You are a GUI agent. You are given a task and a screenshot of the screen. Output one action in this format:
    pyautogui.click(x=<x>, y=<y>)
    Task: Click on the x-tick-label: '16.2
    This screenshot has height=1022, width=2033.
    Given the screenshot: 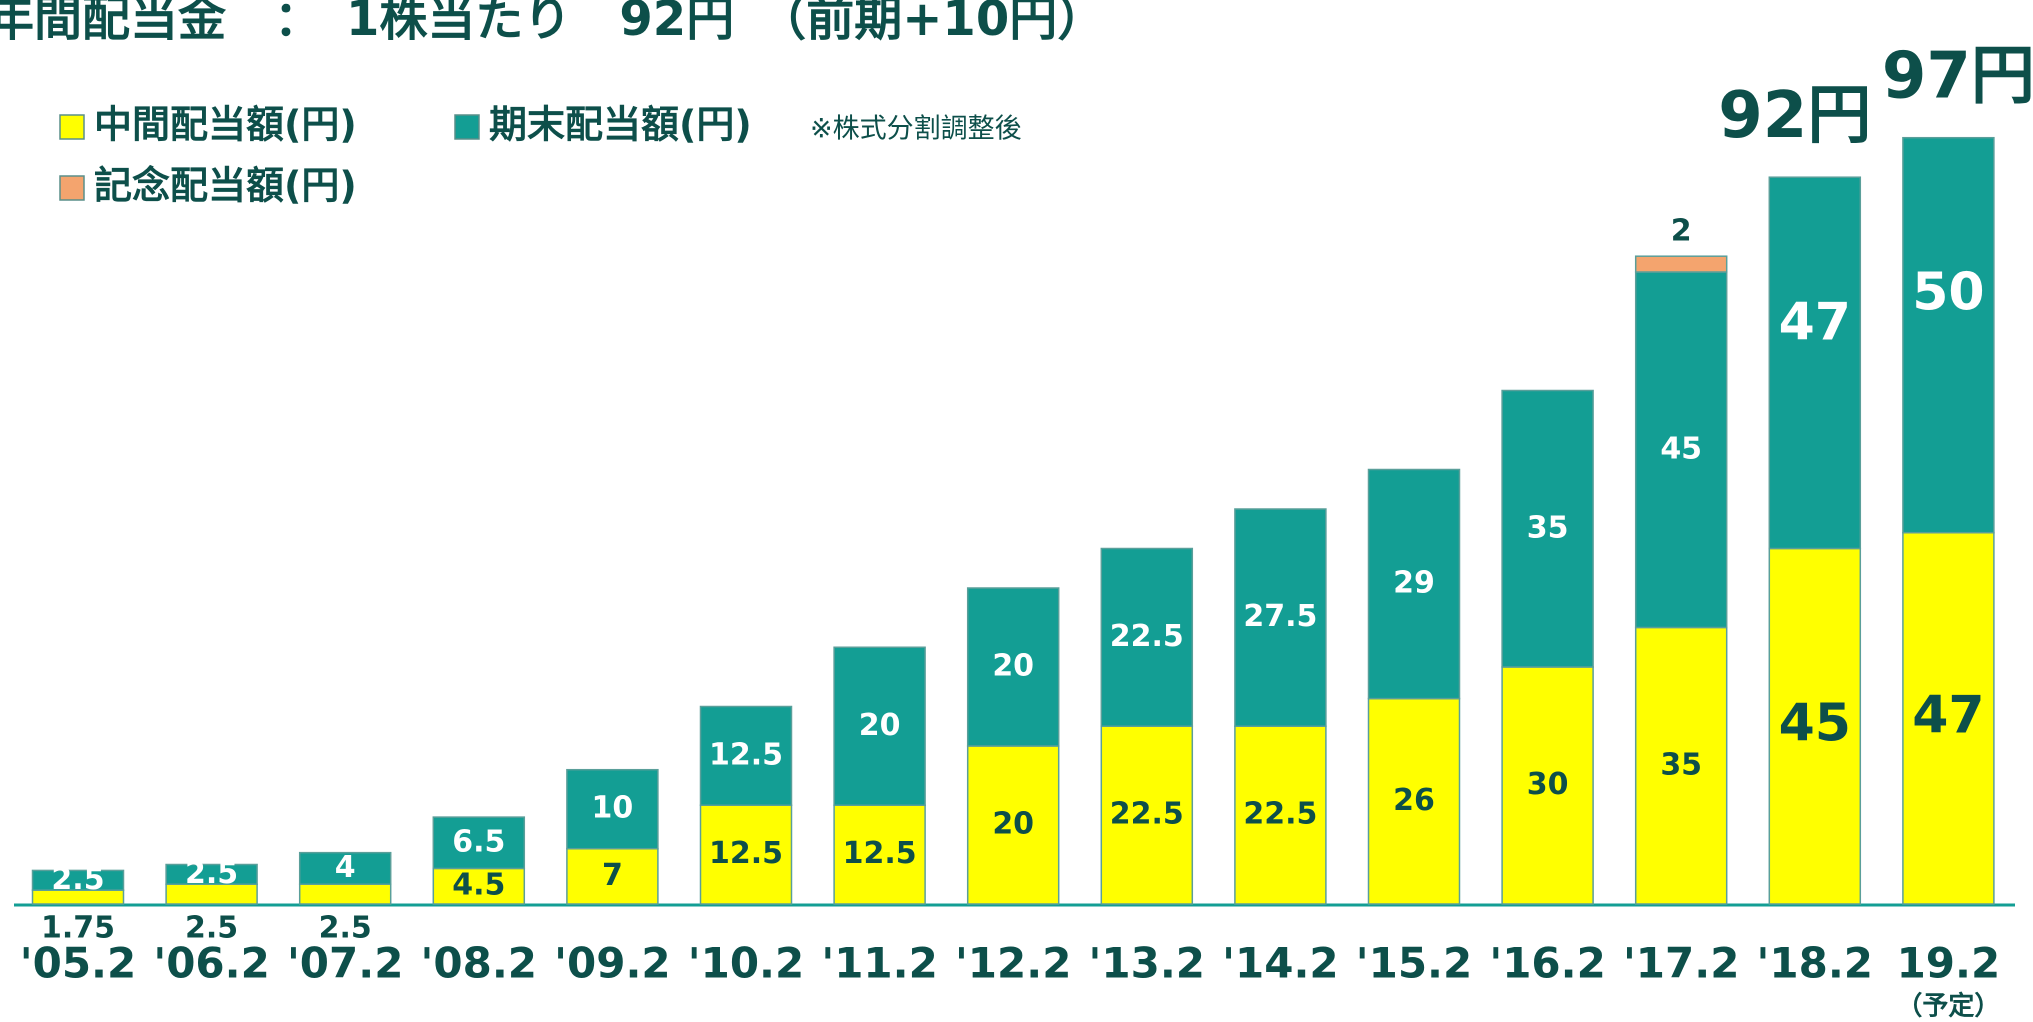 What is the action you would take?
    pyautogui.click(x=1547, y=963)
    